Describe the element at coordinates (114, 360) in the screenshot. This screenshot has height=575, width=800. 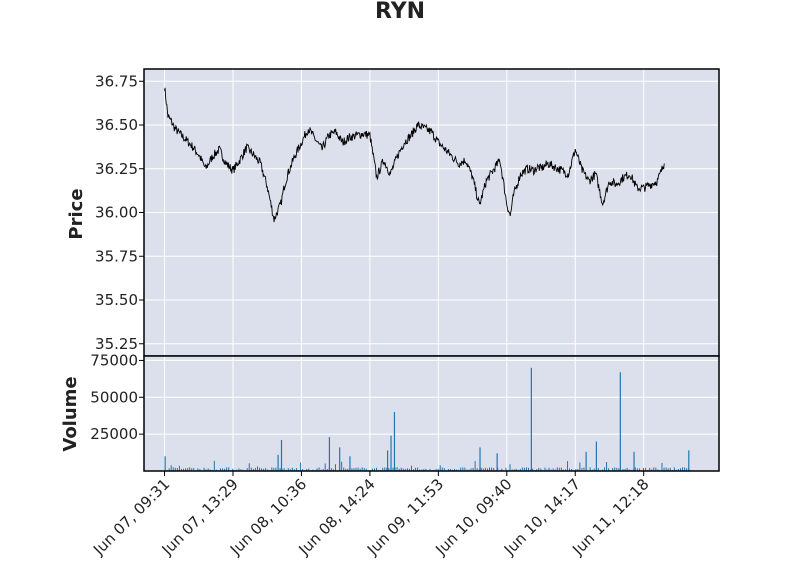
I see `volume-y-tick-label: 75000` at that location.